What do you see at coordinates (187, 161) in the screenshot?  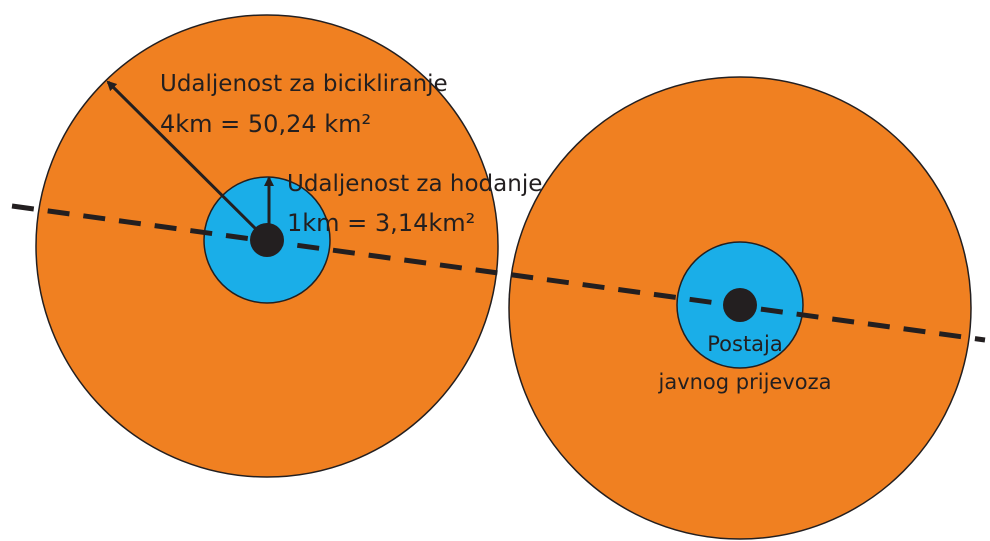 I see `cycling-radius-arrow` at bounding box center [187, 161].